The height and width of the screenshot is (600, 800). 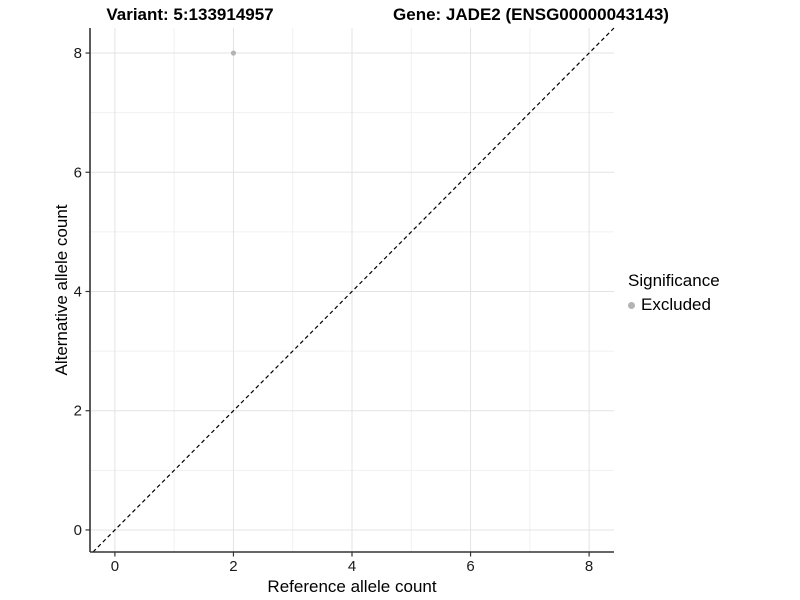 I want to click on data-point, so click(x=233, y=53).